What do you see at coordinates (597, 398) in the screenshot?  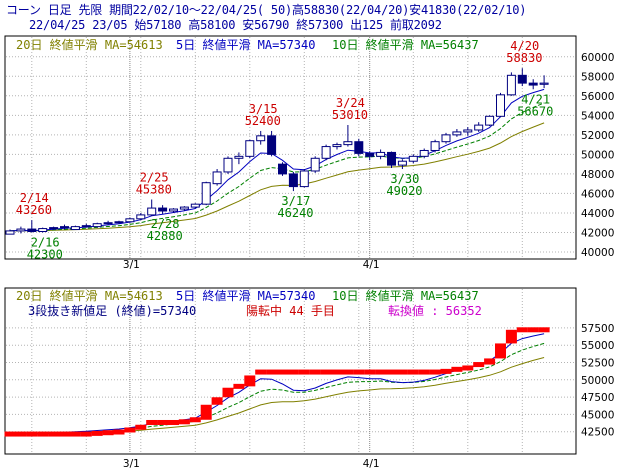 I see `bottom-y-tick-label: 47500` at bounding box center [597, 398].